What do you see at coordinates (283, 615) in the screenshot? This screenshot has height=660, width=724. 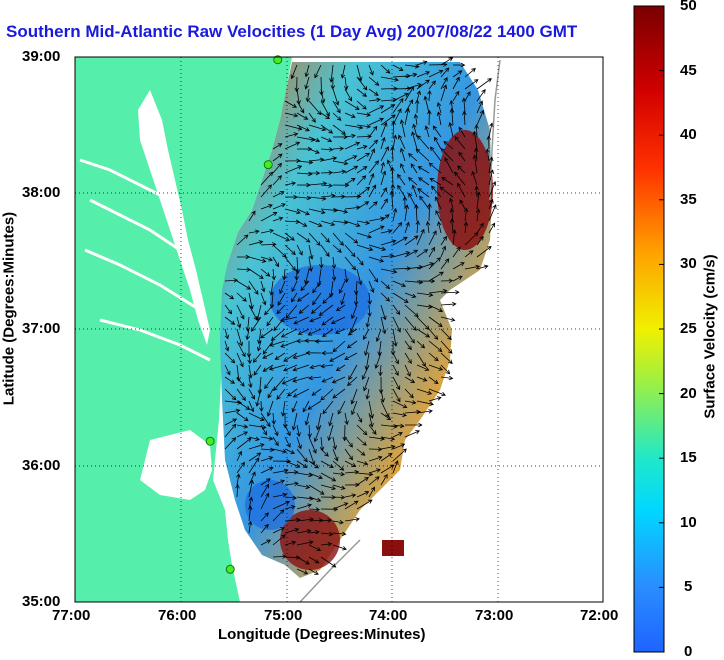 I see `x-tick: 75:00` at bounding box center [283, 615].